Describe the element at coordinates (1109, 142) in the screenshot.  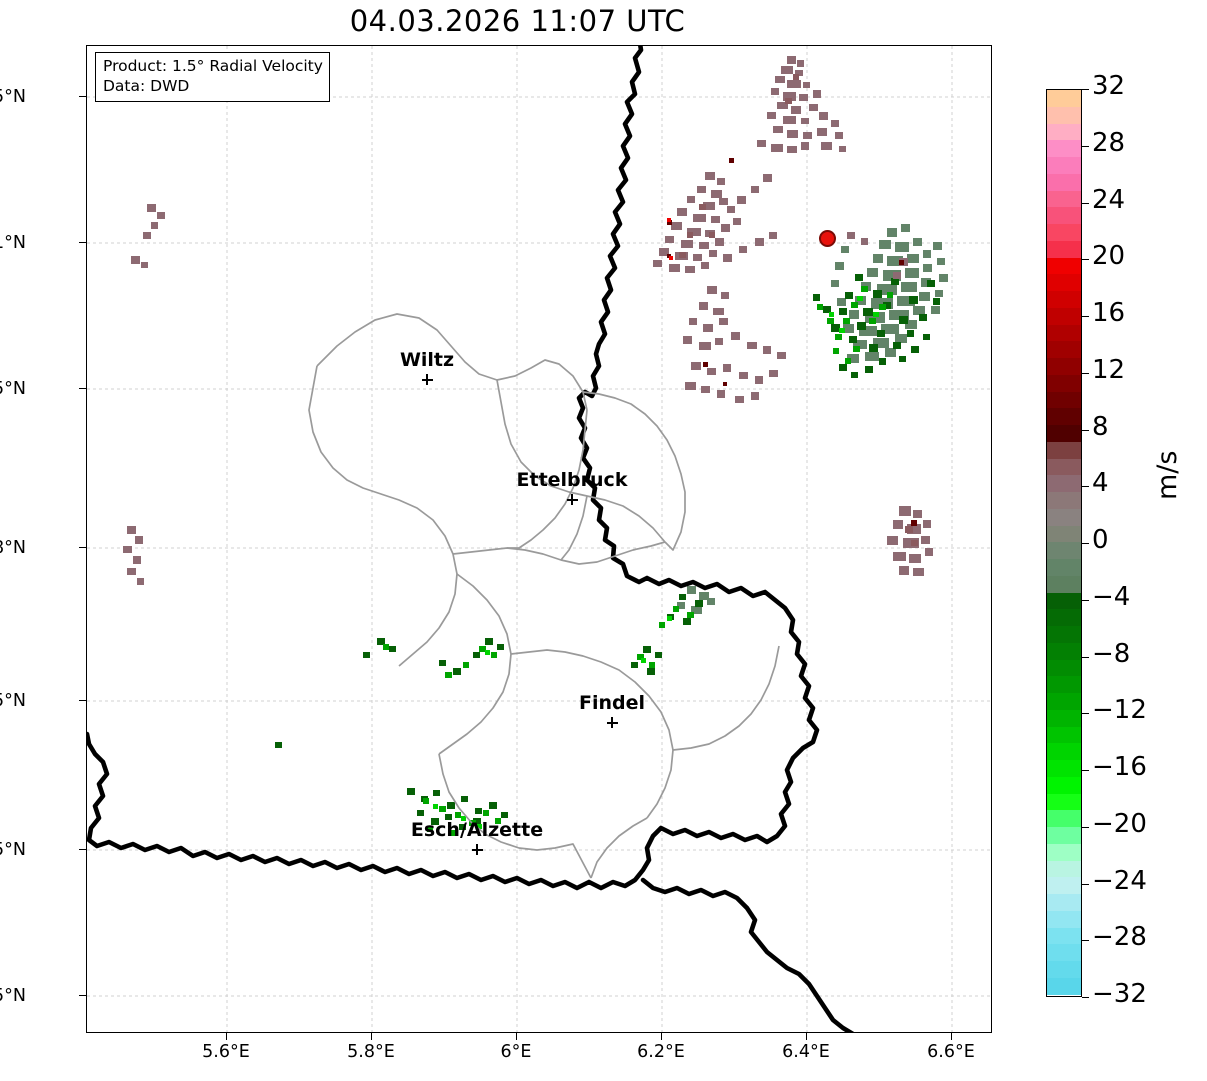
I see `colorbar-tick-label: 28` at that location.